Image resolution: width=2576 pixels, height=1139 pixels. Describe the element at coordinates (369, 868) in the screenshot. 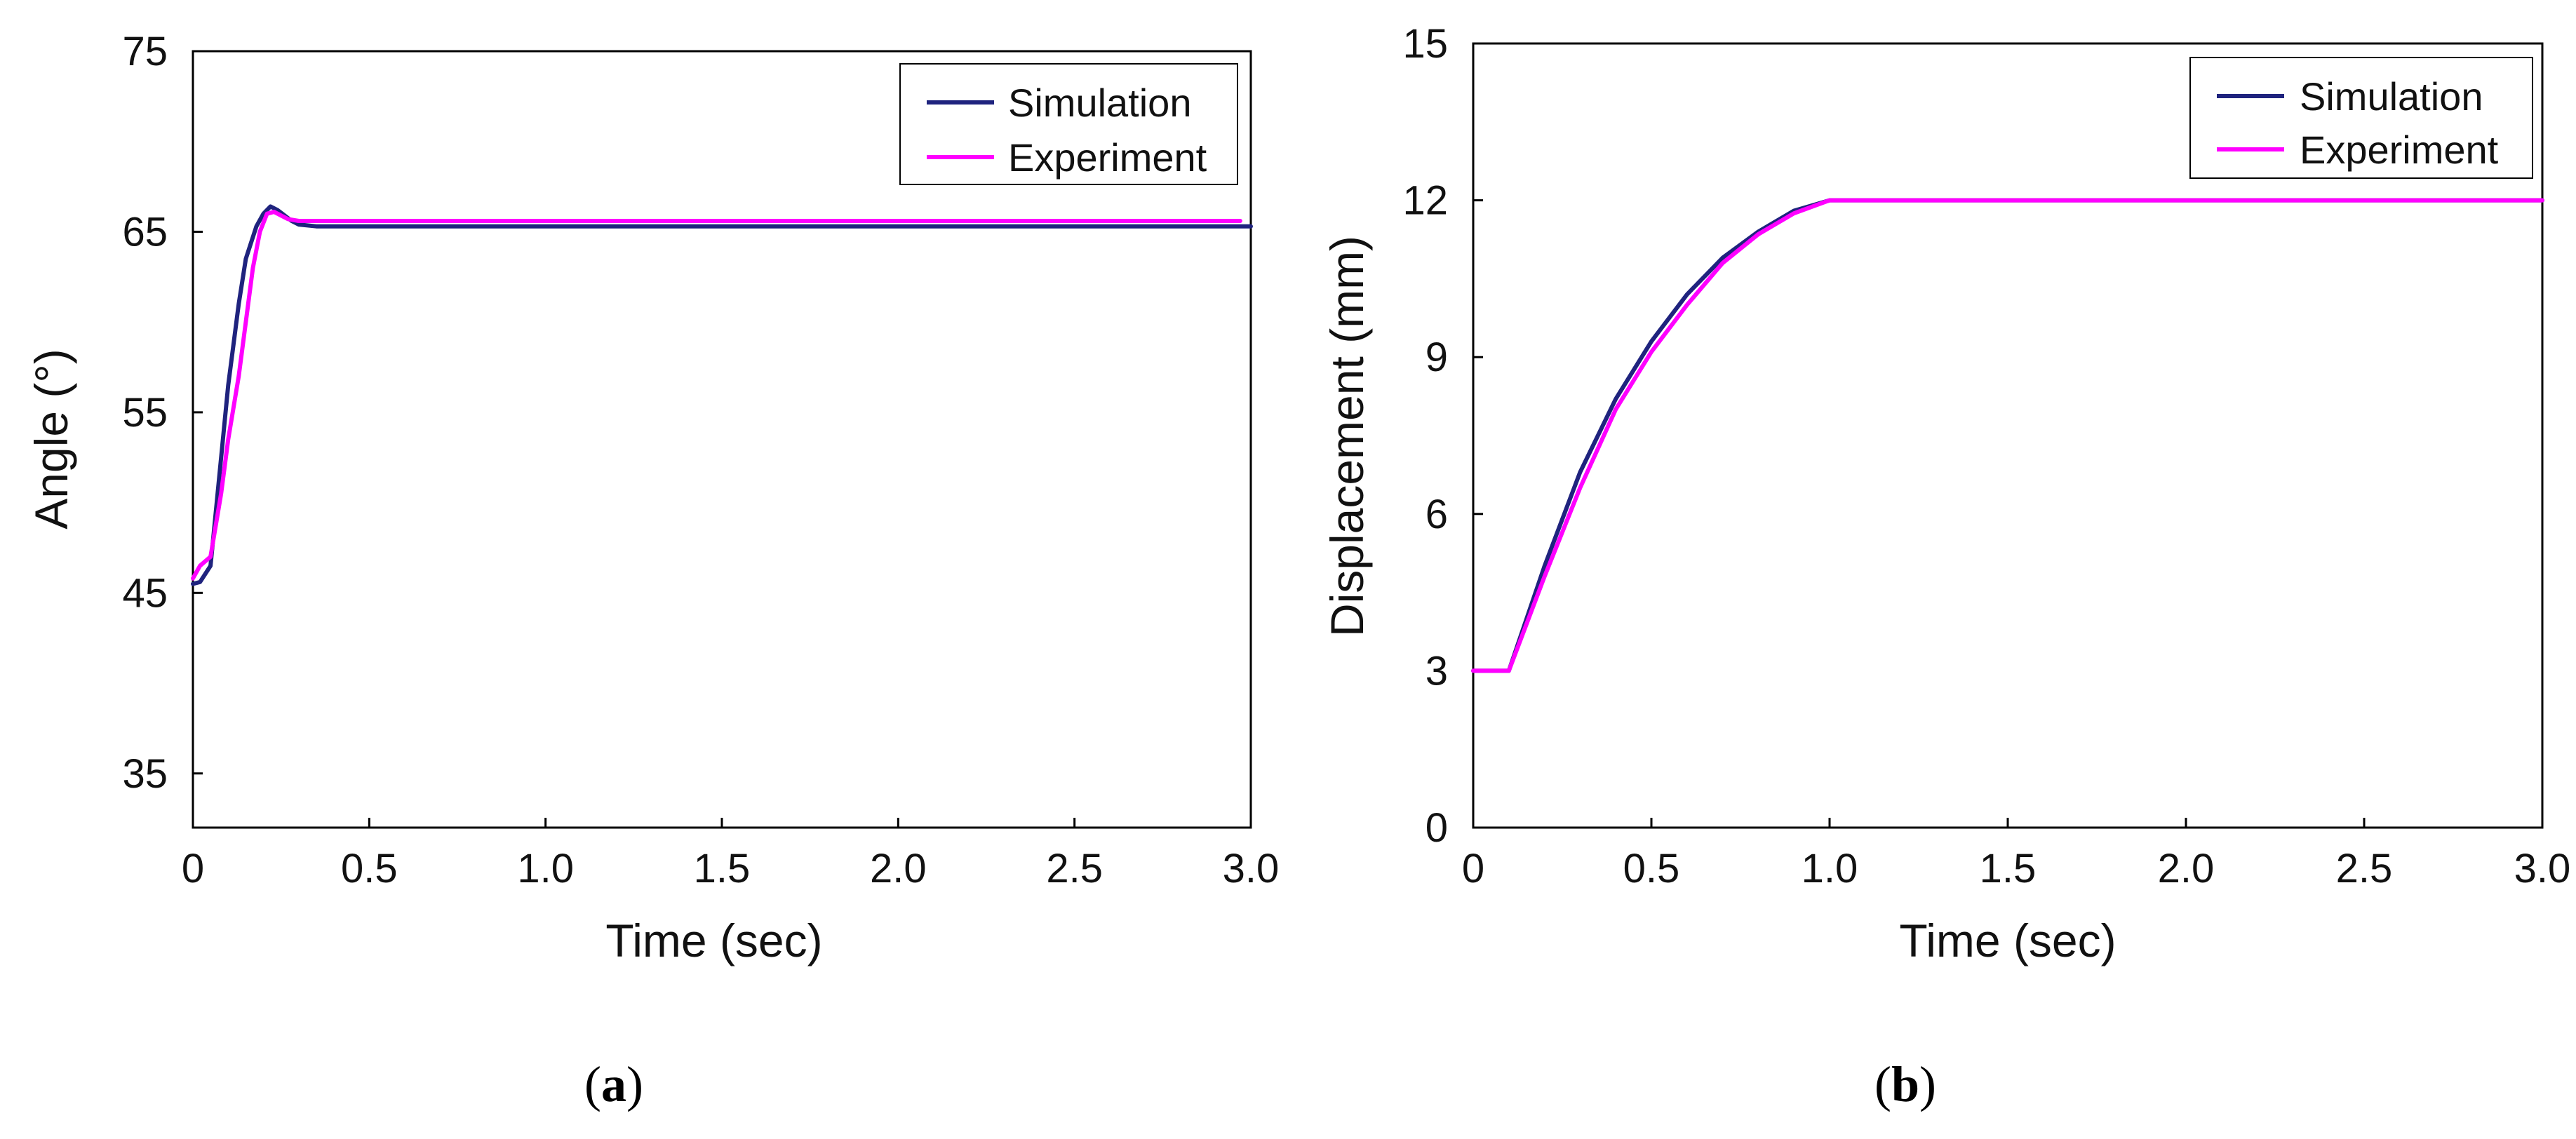

I see `panel-a-x-tick-label: 0.5` at that location.